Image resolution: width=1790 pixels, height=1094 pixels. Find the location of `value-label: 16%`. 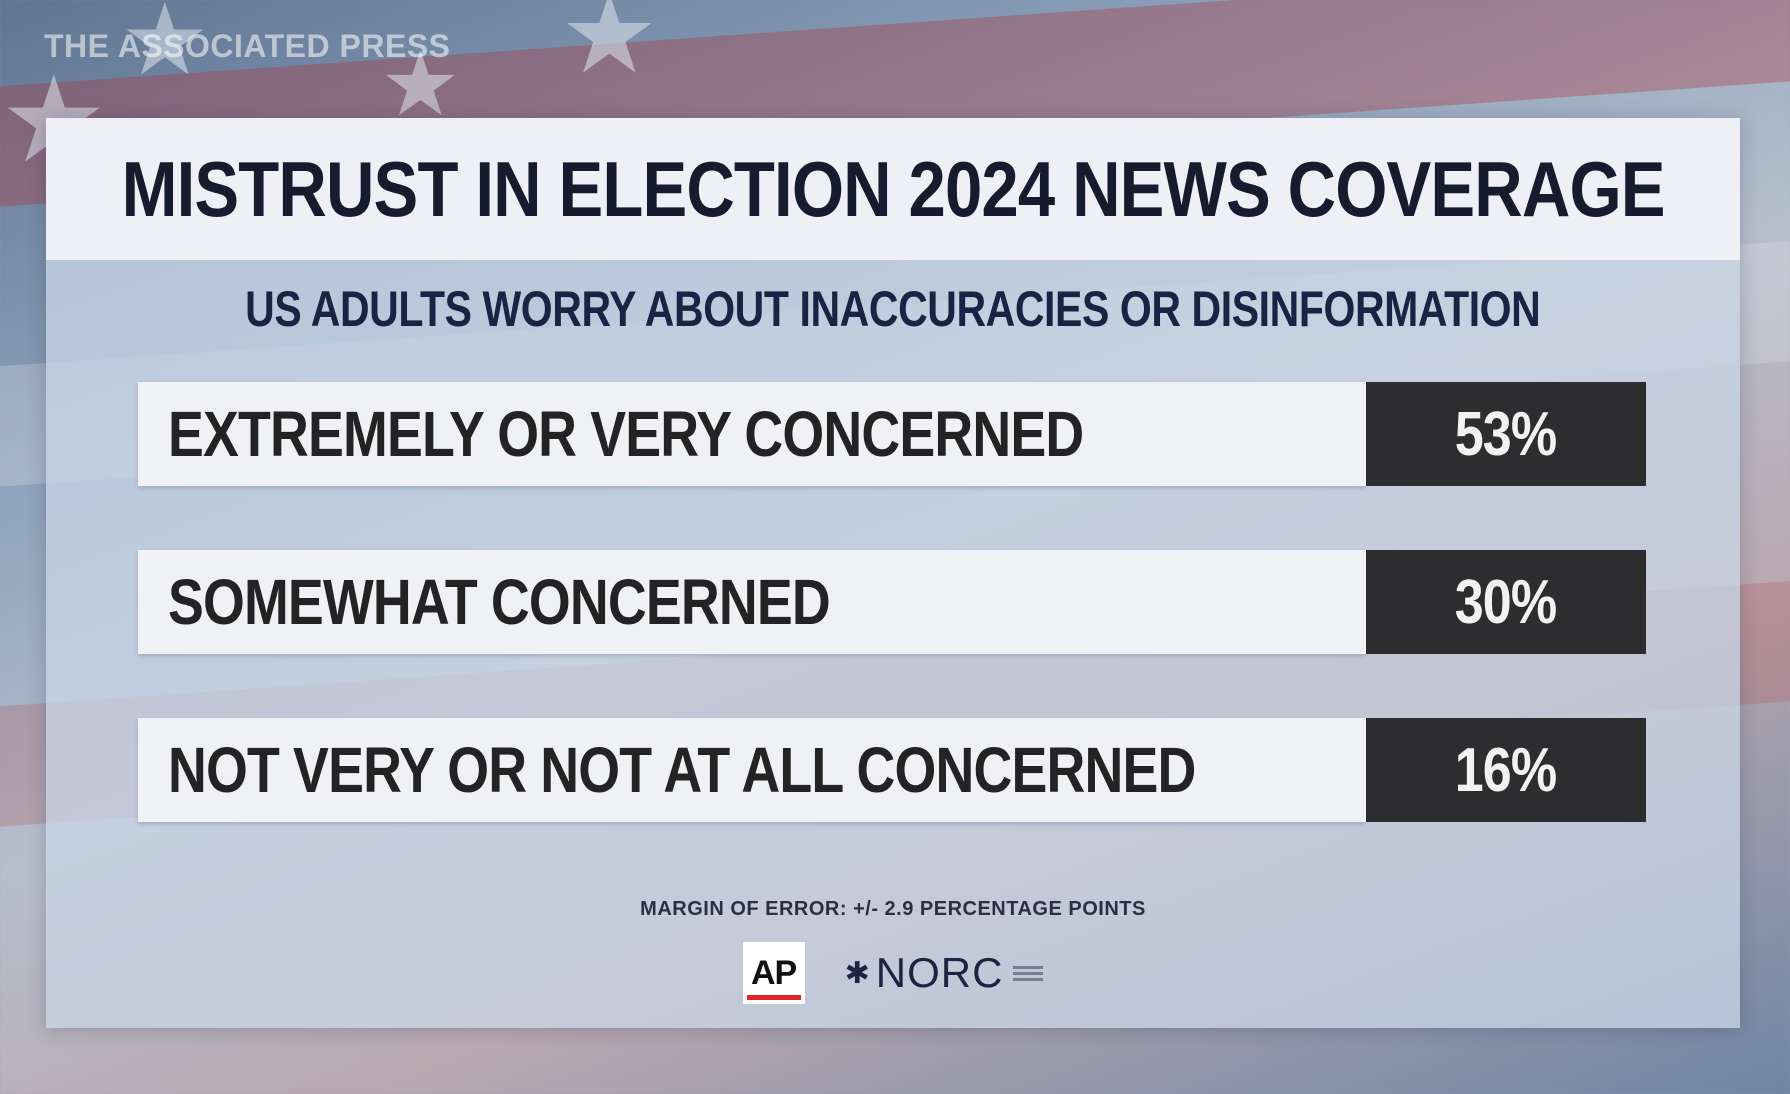

value-label: 16% is located at coordinates (1506, 770).